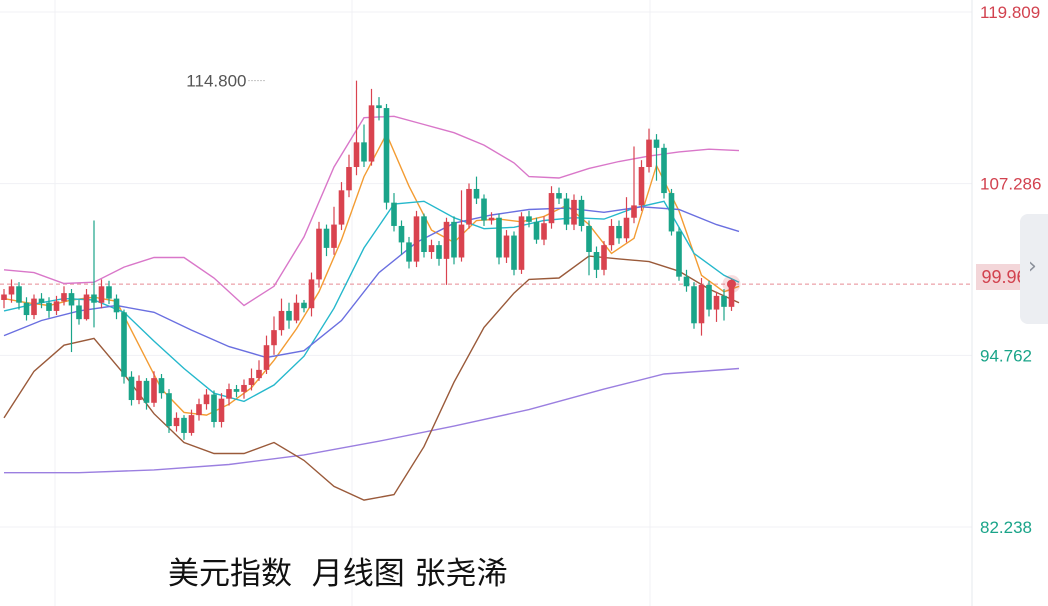 This screenshot has width=1048, height=606. Describe the element at coordinates (1034, 269) in the screenshot. I see `side-panel-toggle: ›` at that location.